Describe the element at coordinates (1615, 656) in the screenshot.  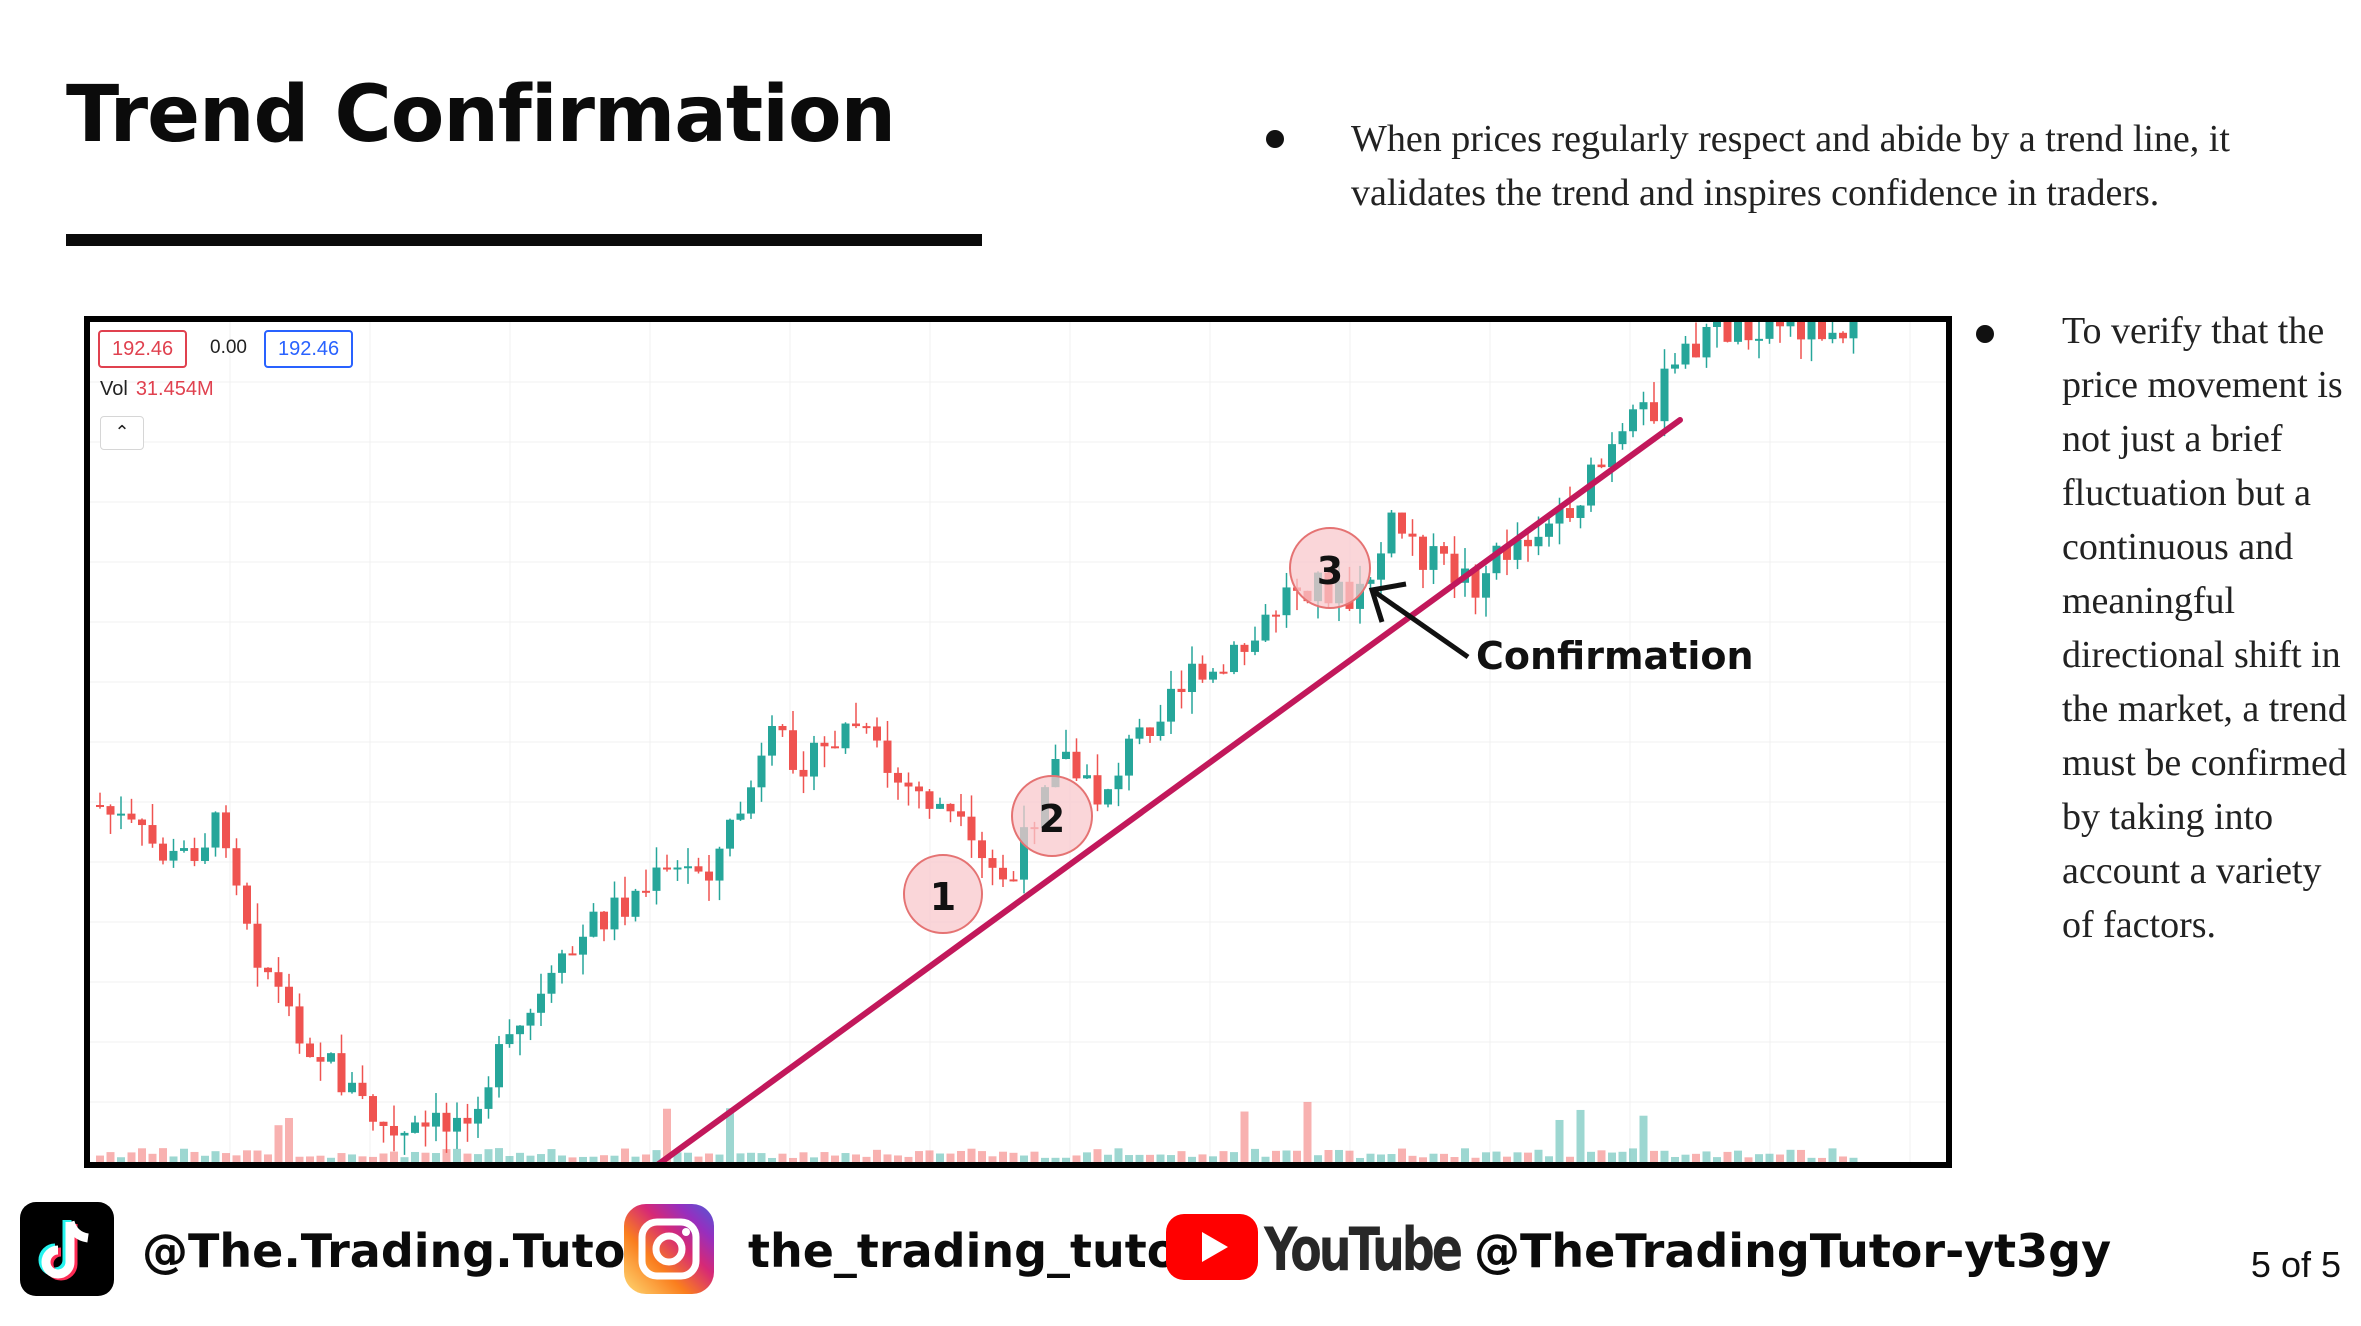
I see `confirmation-label: Confirmation` at that location.